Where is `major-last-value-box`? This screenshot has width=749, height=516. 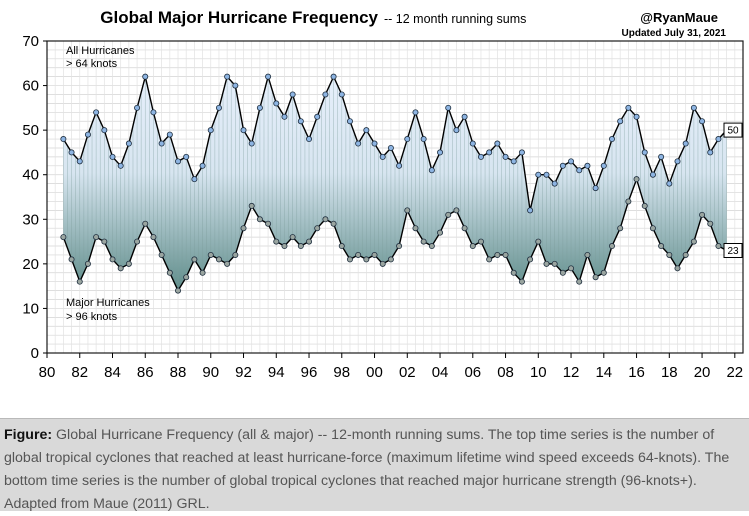
major-last-value-box is located at coordinates (733, 250).